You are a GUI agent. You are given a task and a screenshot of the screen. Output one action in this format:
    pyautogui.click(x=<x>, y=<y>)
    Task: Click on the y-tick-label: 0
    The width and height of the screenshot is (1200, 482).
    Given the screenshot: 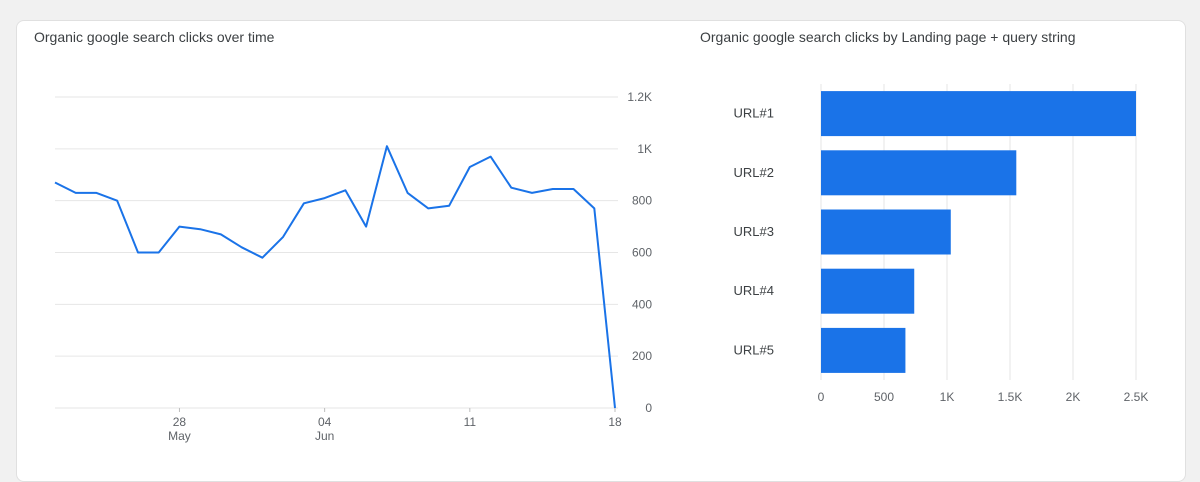 What is the action you would take?
    pyautogui.click(x=648, y=408)
    